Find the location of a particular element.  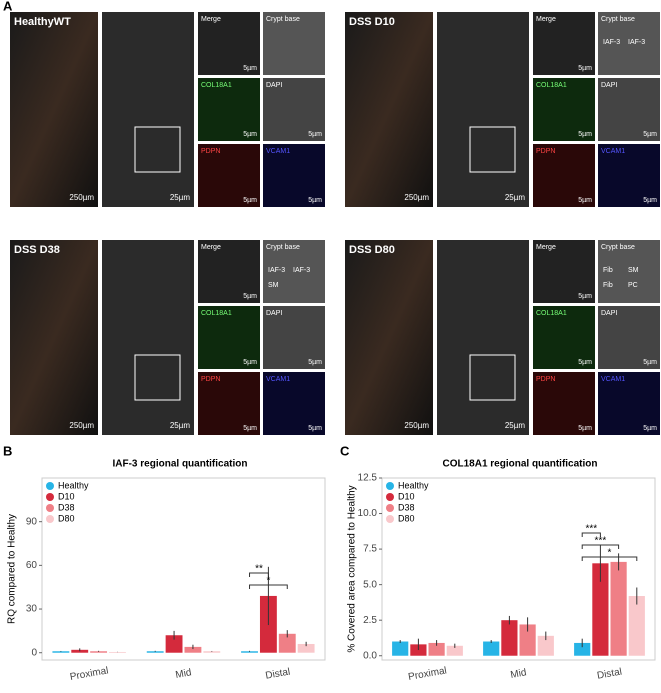

annotation: PC is located at coordinates (633, 285).